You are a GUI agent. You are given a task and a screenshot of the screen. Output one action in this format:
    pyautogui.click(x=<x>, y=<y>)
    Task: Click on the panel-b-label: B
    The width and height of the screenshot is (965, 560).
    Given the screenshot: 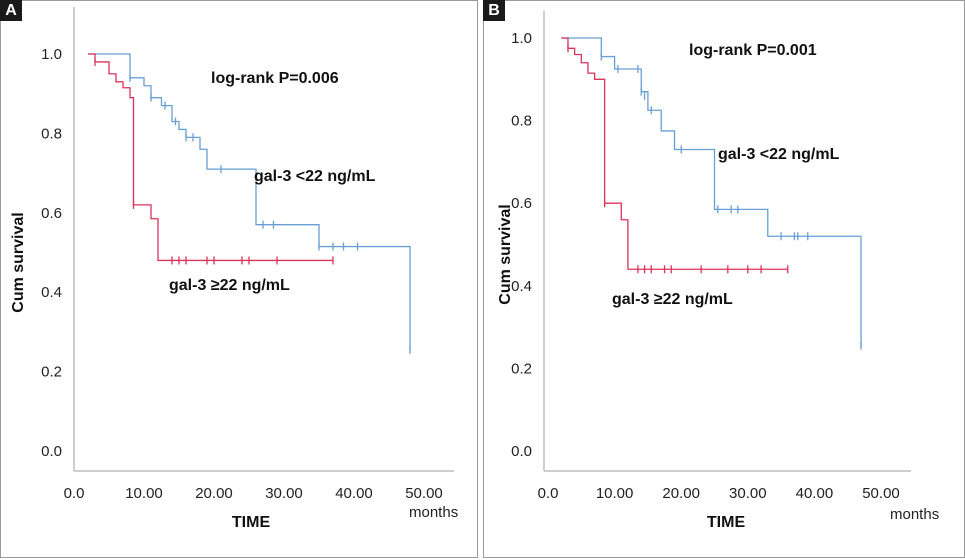 What is the action you would take?
    pyautogui.click(x=494, y=10)
    